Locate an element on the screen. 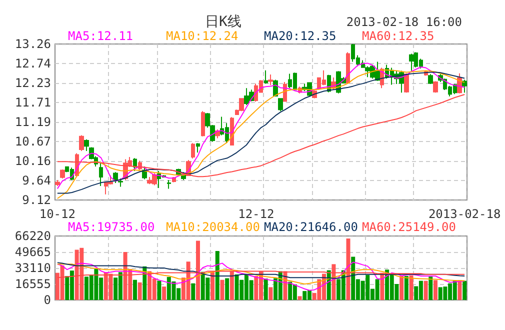 The height and width of the screenshot is (330, 505). y-tick-label: 33110 is located at coordinates (32, 268).